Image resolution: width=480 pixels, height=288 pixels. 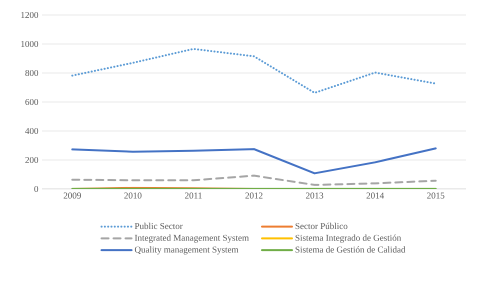 I want to click on legend-label: Sector Público, so click(x=322, y=226).